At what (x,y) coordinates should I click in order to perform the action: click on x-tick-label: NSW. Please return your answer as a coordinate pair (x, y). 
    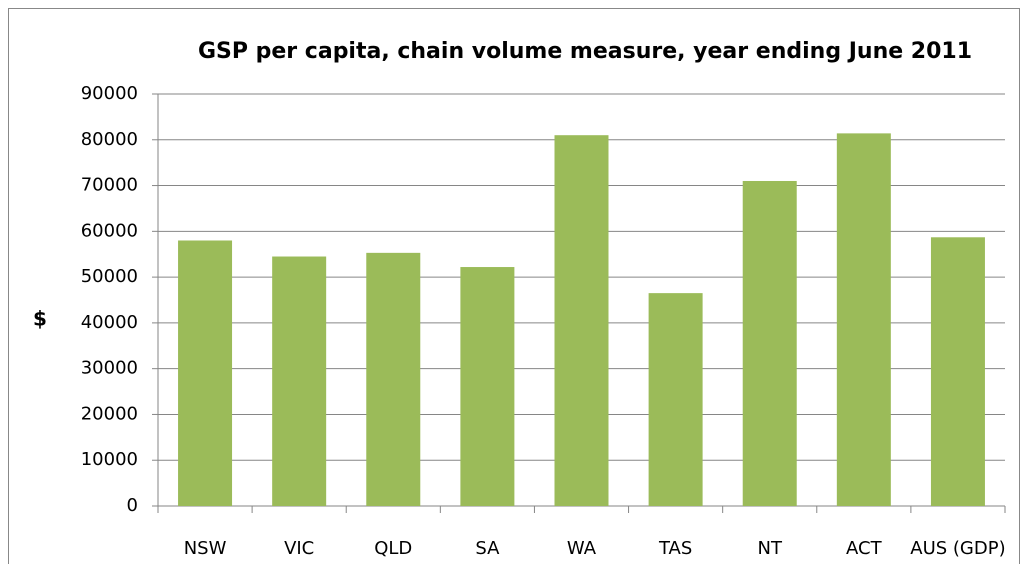
    Looking at the image, I should click on (205, 548).